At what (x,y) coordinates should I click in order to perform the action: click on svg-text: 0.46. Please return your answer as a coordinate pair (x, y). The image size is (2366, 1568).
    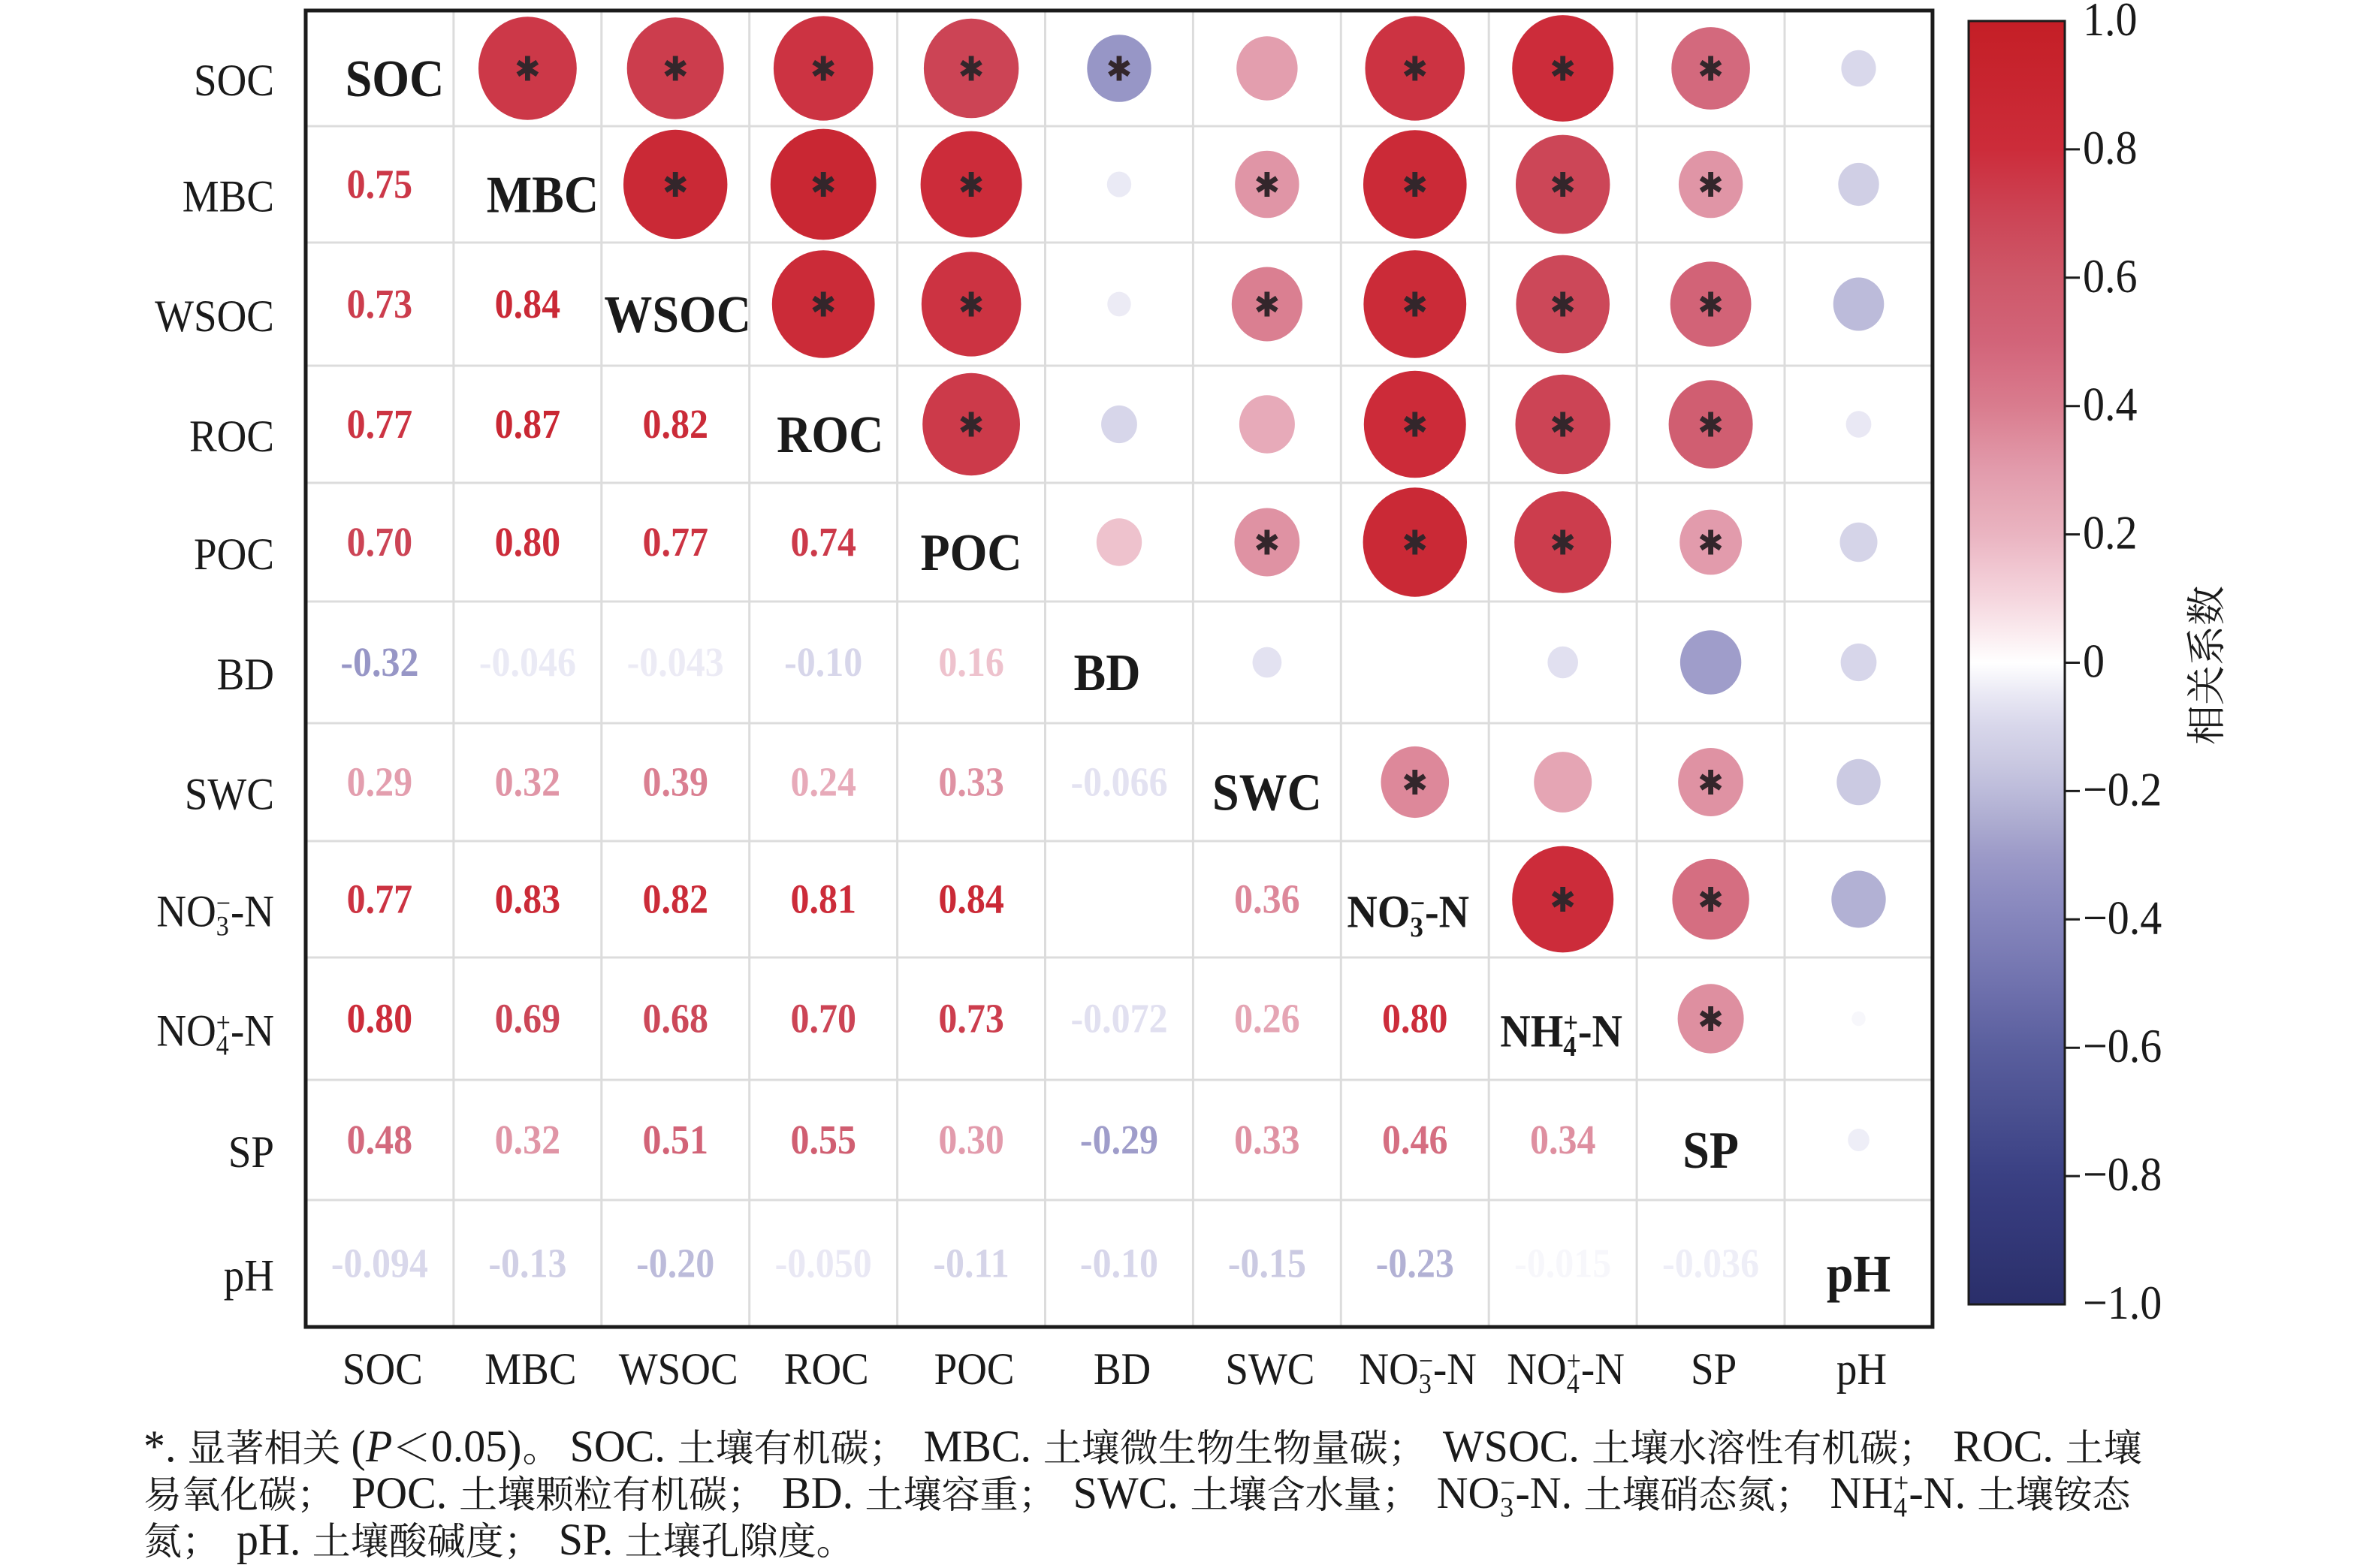
    Looking at the image, I should click on (1414, 1140).